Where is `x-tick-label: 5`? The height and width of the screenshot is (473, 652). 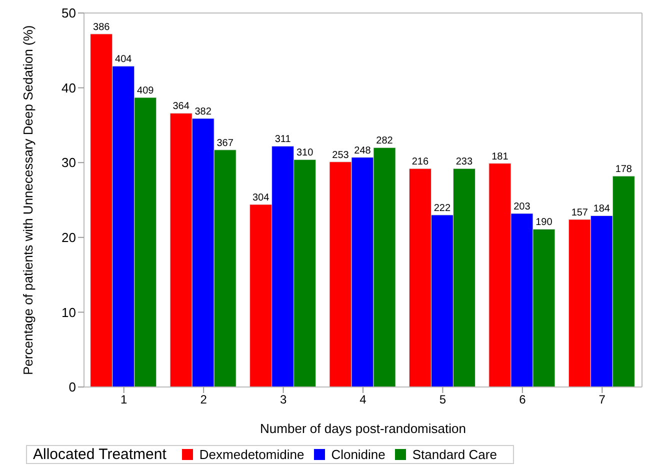 x-tick-label: 5 is located at coordinates (442, 399).